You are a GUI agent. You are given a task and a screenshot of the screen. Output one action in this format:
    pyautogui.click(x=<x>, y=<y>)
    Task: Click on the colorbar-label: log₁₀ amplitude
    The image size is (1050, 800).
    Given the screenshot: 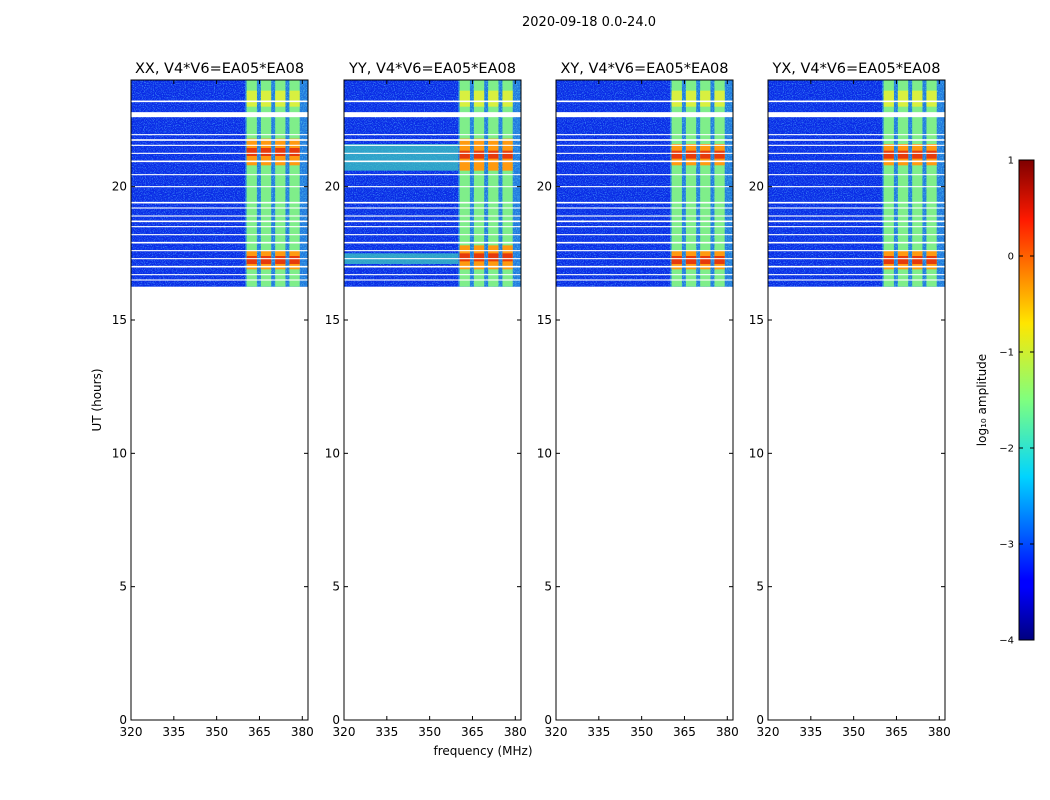 What is the action you would take?
    pyautogui.click(x=982, y=400)
    